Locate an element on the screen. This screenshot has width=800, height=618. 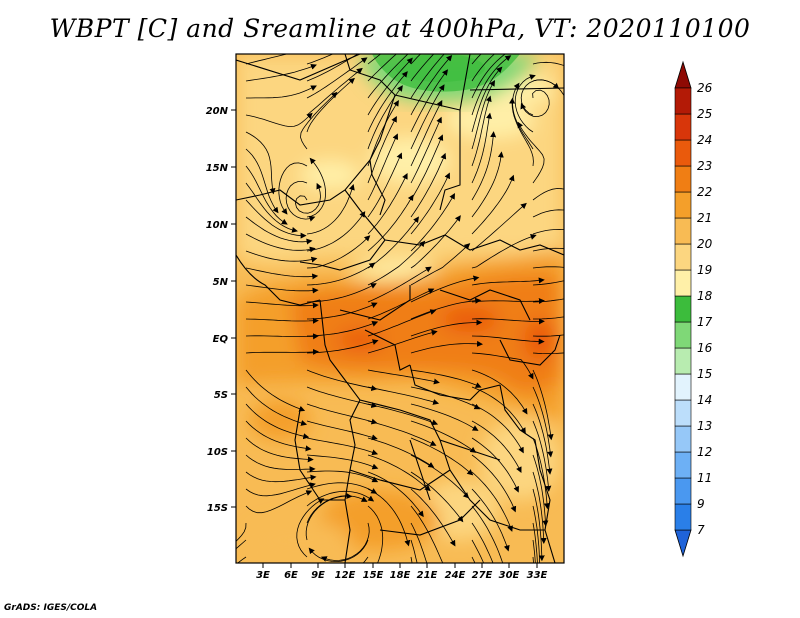
colorbar-label: 18 is located at coordinates (705, 296).